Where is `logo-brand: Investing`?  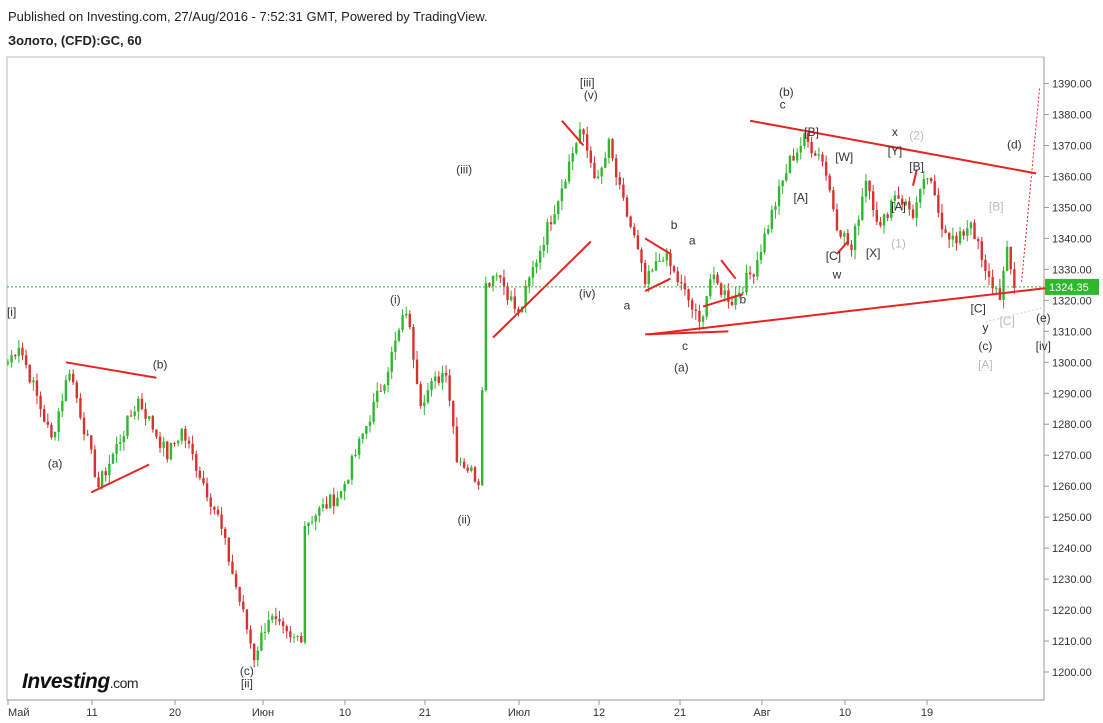 logo-brand: Investing is located at coordinates (66, 681).